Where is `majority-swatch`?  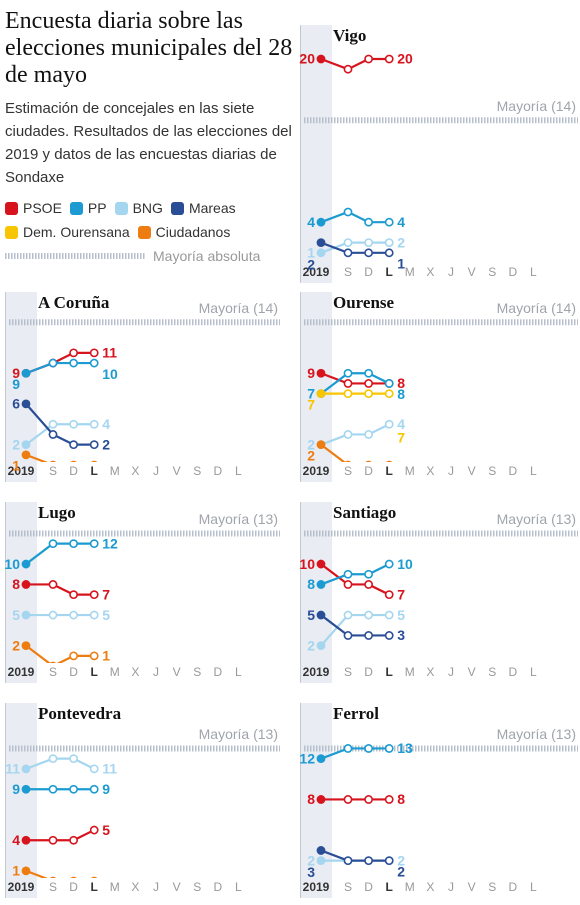
majority-swatch is located at coordinates (75, 256).